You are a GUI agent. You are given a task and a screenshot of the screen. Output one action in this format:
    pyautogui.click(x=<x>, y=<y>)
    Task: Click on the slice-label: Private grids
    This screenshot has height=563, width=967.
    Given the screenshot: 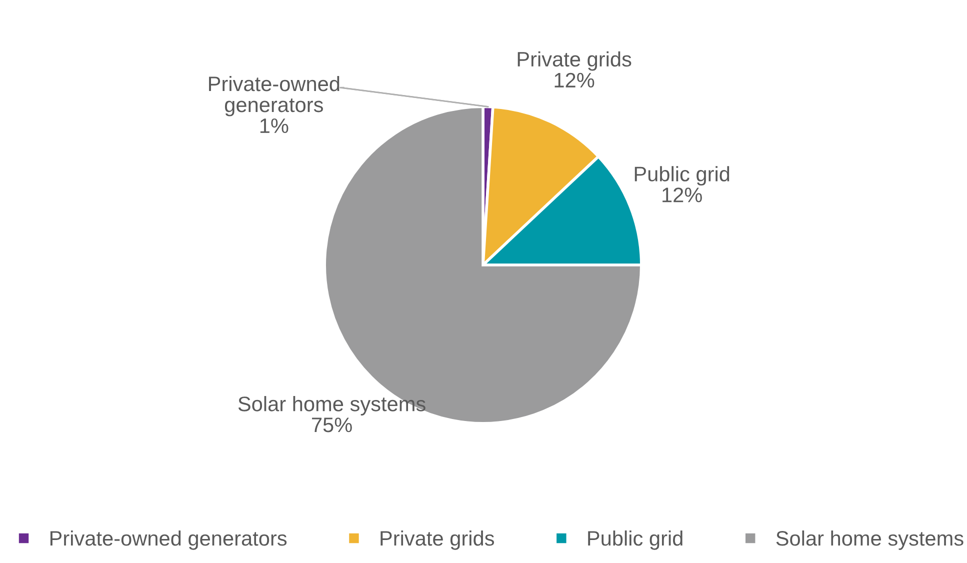 What is the action you would take?
    pyautogui.click(x=575, y=61)
    